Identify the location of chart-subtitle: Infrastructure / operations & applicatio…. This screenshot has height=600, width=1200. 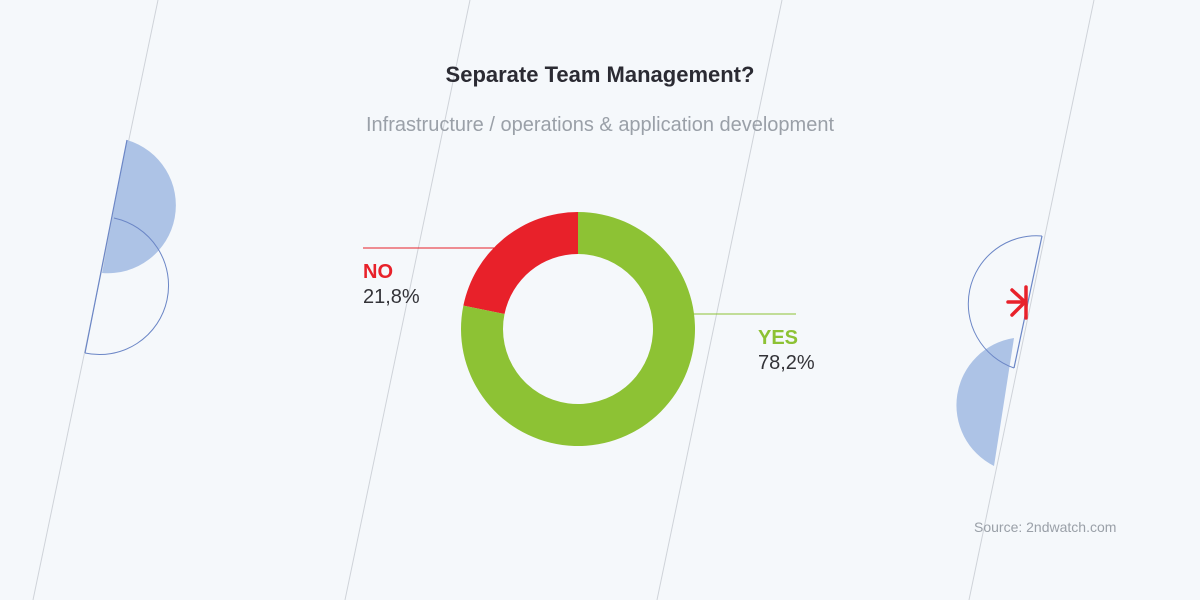
(600, 125).